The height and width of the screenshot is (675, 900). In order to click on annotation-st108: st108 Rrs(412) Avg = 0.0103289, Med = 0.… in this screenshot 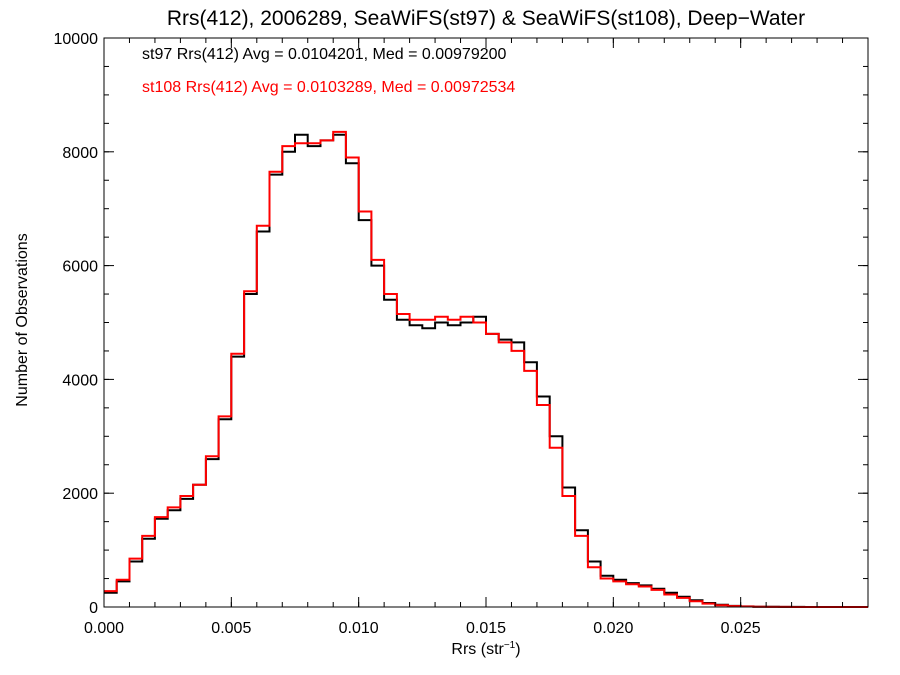, I will do `click(328, 87)`.